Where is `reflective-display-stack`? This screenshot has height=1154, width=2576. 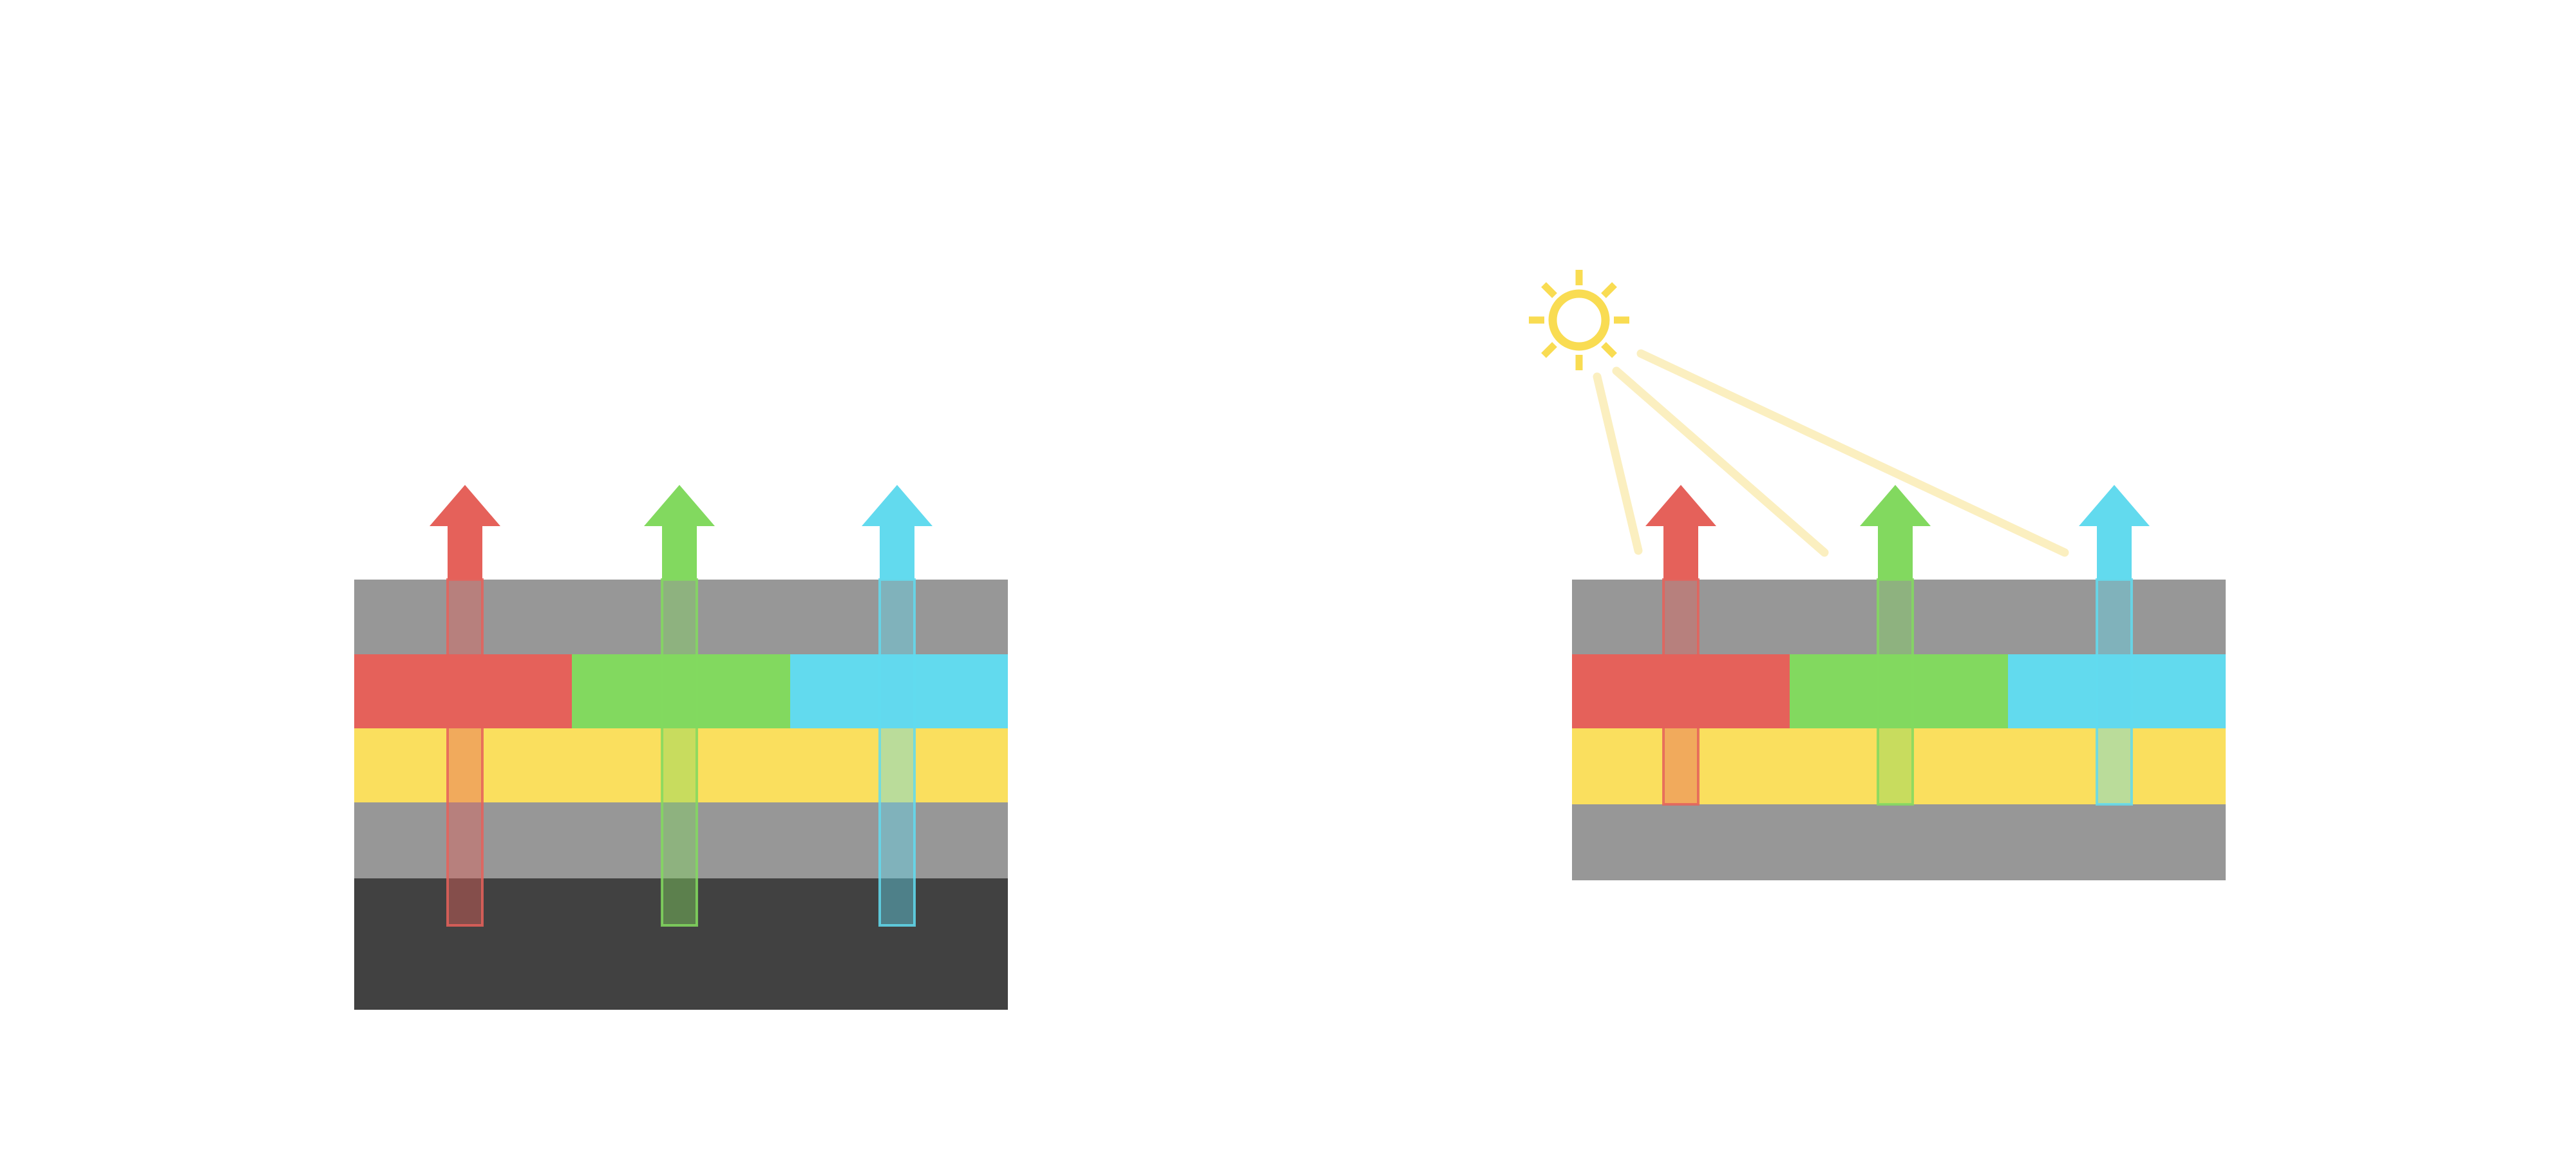 reflective-display-stack is located at coordinates (1878, 575).